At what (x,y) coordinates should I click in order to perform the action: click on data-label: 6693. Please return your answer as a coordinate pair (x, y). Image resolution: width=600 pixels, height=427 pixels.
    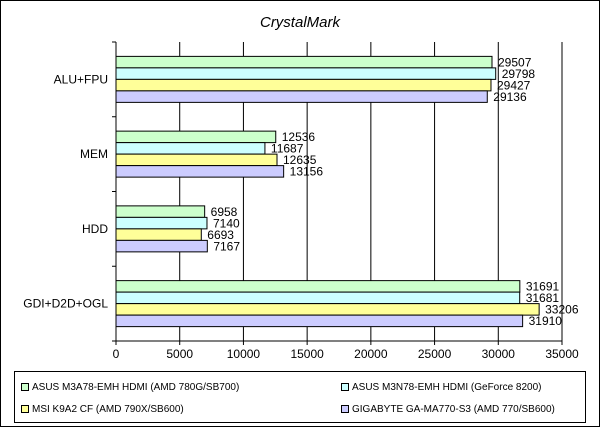
    Looking at the image, I should click on (220, 235).